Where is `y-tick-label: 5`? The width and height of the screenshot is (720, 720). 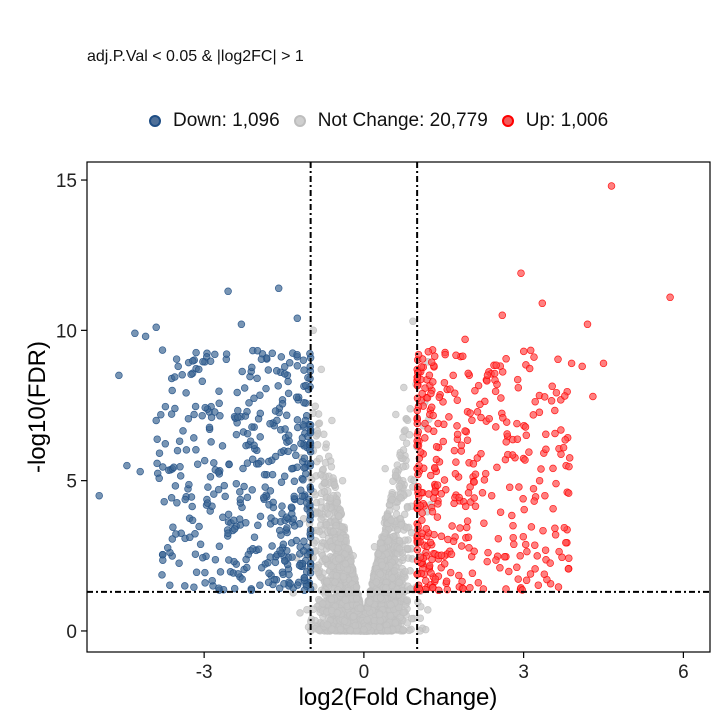 y-tick-label: 5 is located at coordinates (71, 482).